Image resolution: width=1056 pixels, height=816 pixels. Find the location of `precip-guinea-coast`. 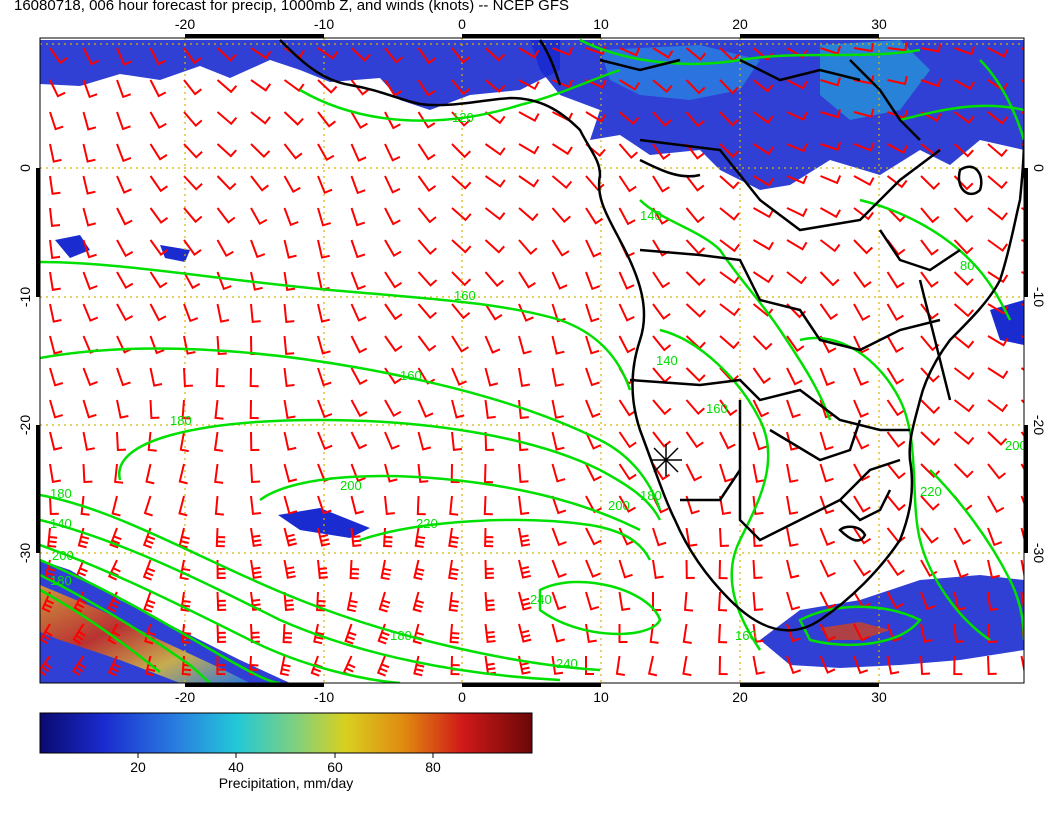

precip-guinea-coast is located at coordinates (300, 75).